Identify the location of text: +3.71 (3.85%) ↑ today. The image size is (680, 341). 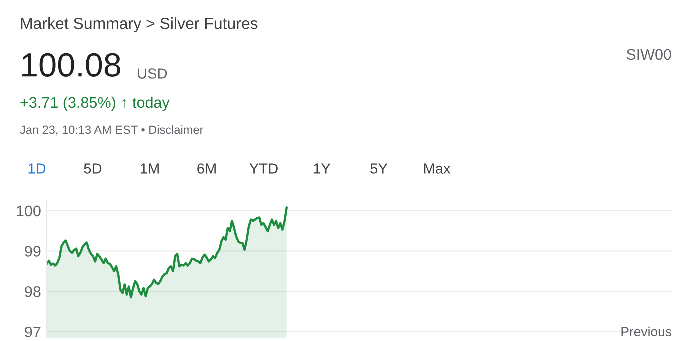
(95, 104).